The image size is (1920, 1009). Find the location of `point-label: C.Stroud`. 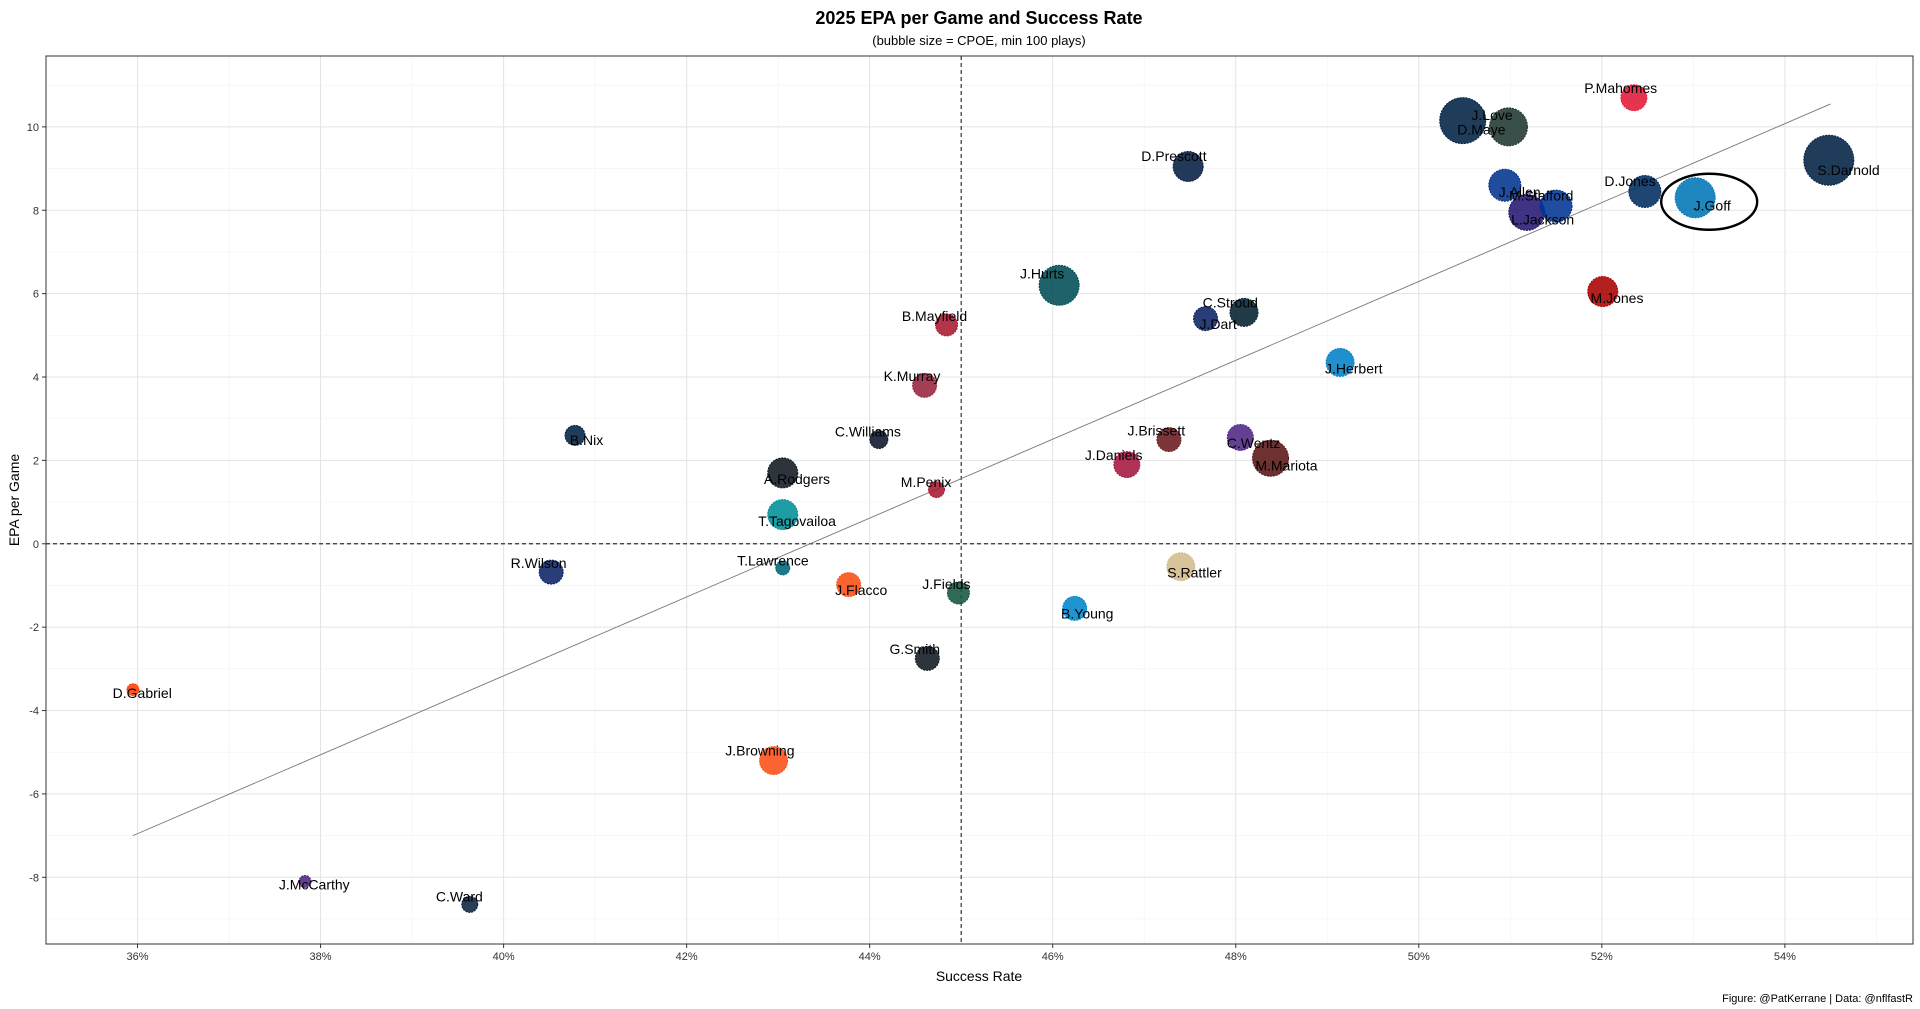

point-label: C.Stroud is located at coordinates (1230, 302).